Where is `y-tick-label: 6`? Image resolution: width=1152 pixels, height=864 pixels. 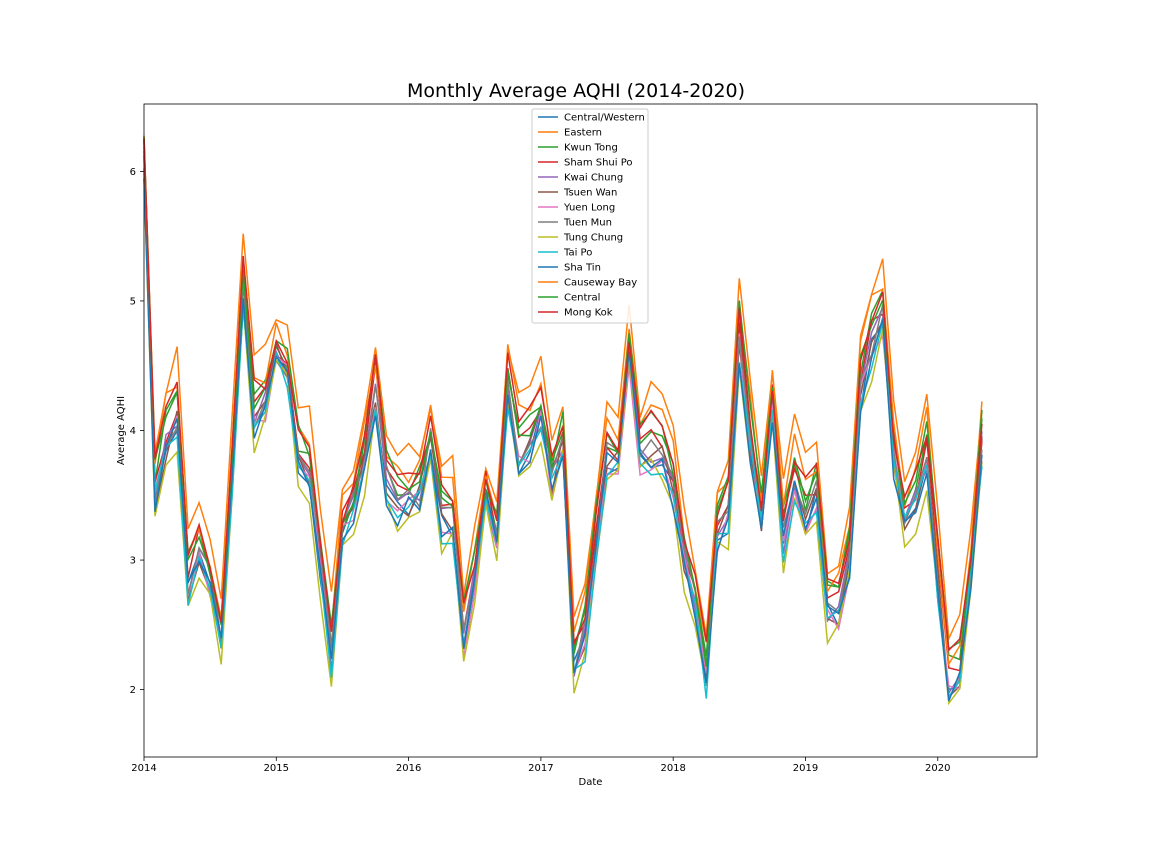 y-tick-label: 6 is located at coordinates (133, 172).